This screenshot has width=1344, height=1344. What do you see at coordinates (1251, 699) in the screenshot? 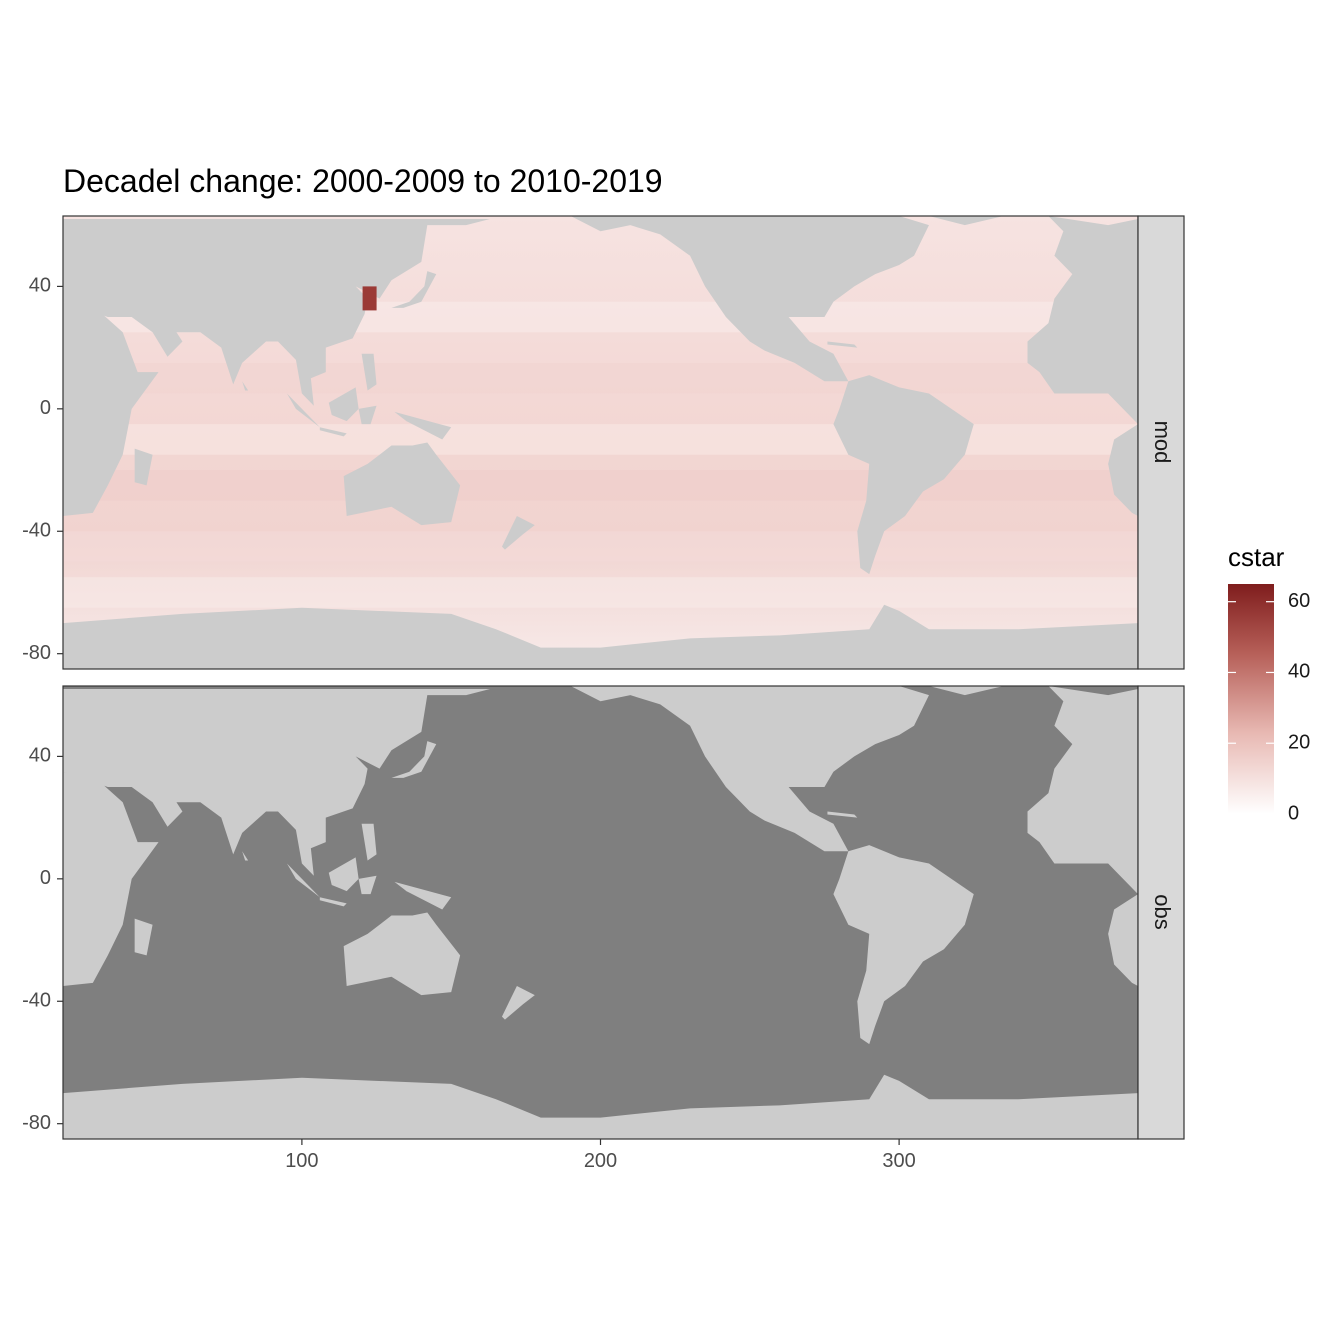
I see `legend-colorbar` at bounding box center [1251, 699].